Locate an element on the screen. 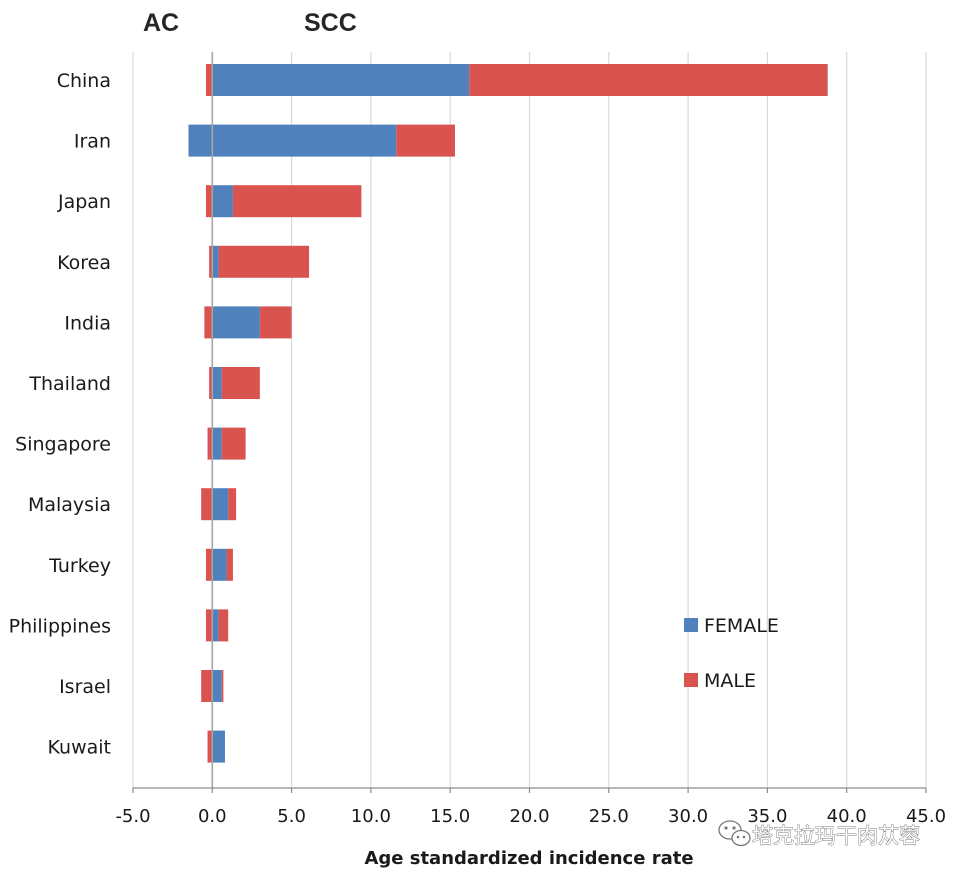  category-label: Japan is located at coordinates (84, 202).